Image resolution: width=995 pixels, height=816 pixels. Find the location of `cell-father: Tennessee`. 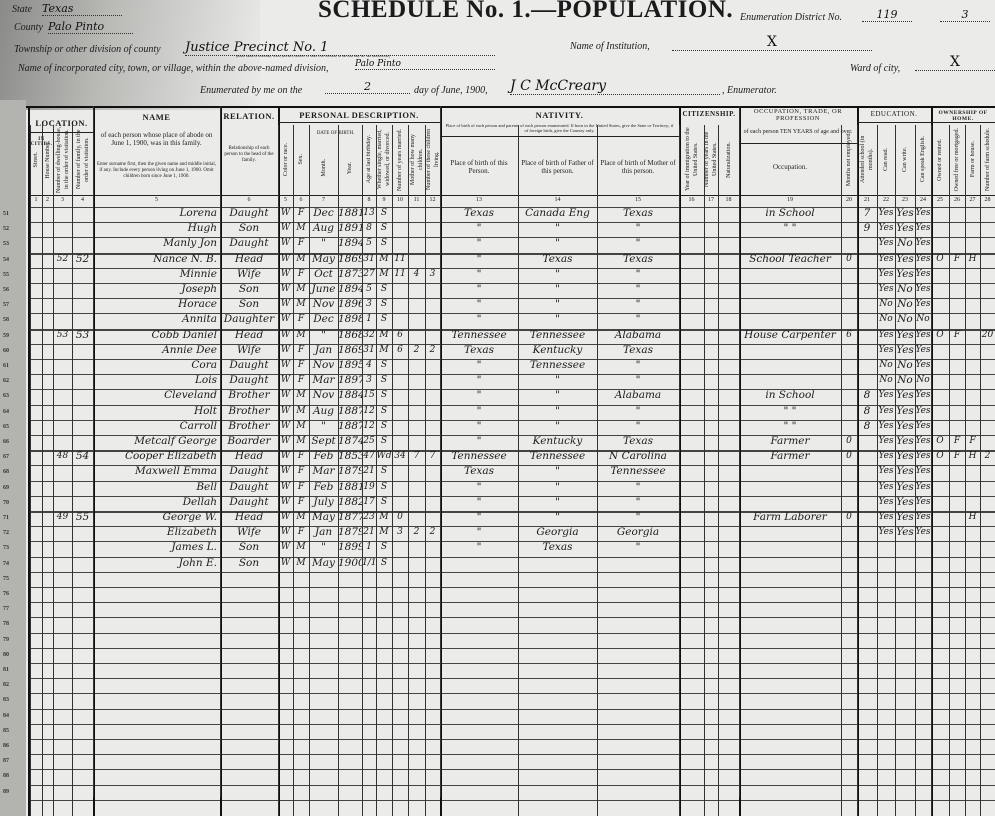

cell-father: Tennessee is located at coordinates (557, 365).